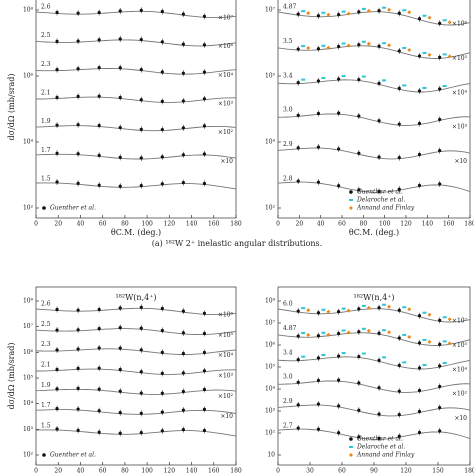  Describe the element at coordinates (290, 328) in the screenshot. I see `energy-label: 4.87` at that location.